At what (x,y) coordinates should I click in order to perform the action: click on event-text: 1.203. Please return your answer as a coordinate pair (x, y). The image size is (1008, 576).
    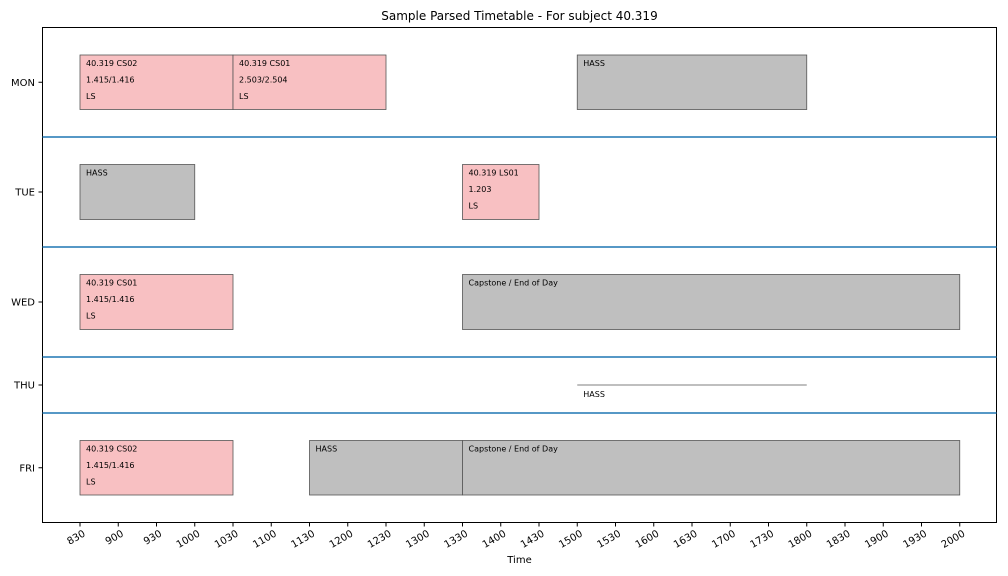
    Looking at the image, I should click on (480, 189).